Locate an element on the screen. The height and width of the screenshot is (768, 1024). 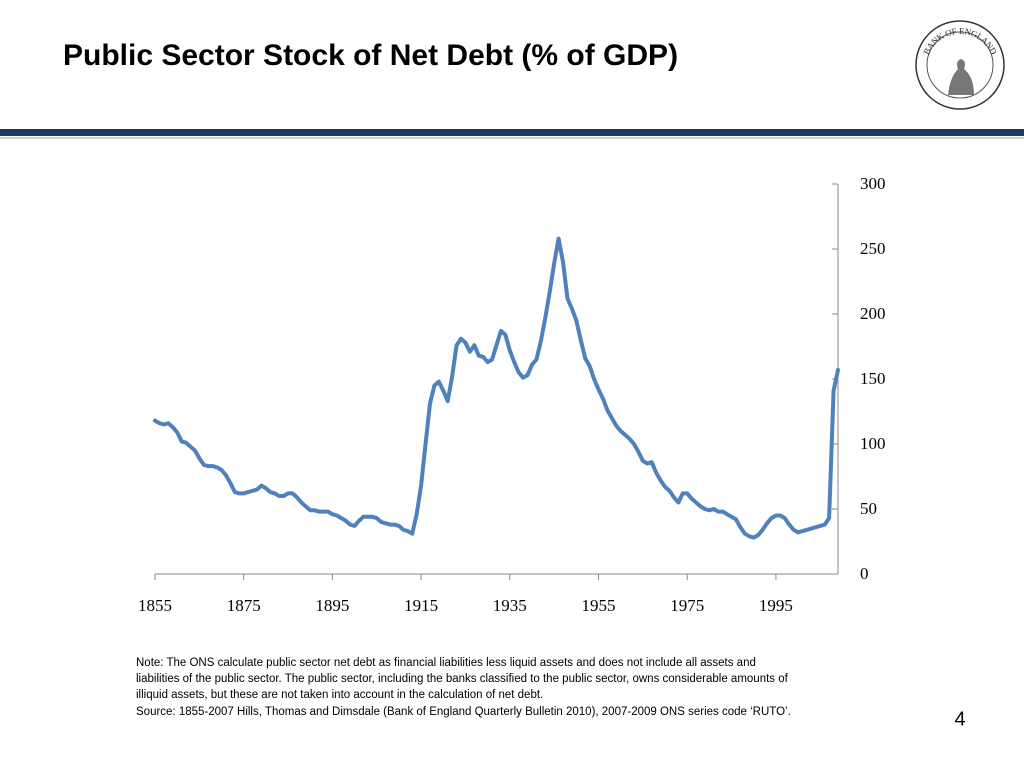
x-tick-label: 1935 is located at coordinates (510, 605).